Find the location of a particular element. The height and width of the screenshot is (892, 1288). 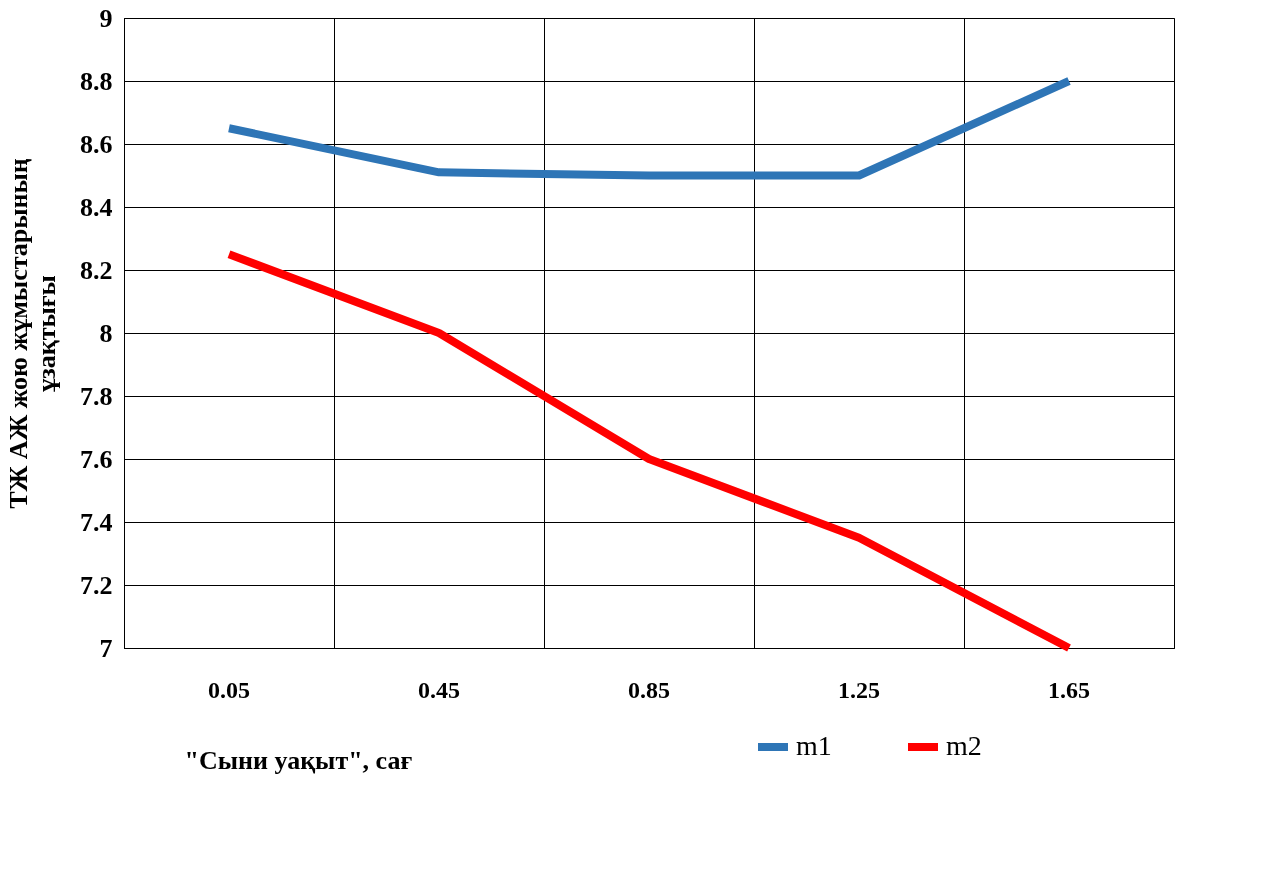

x-tick-label: 0.85 is located at coordinates (649, 689).